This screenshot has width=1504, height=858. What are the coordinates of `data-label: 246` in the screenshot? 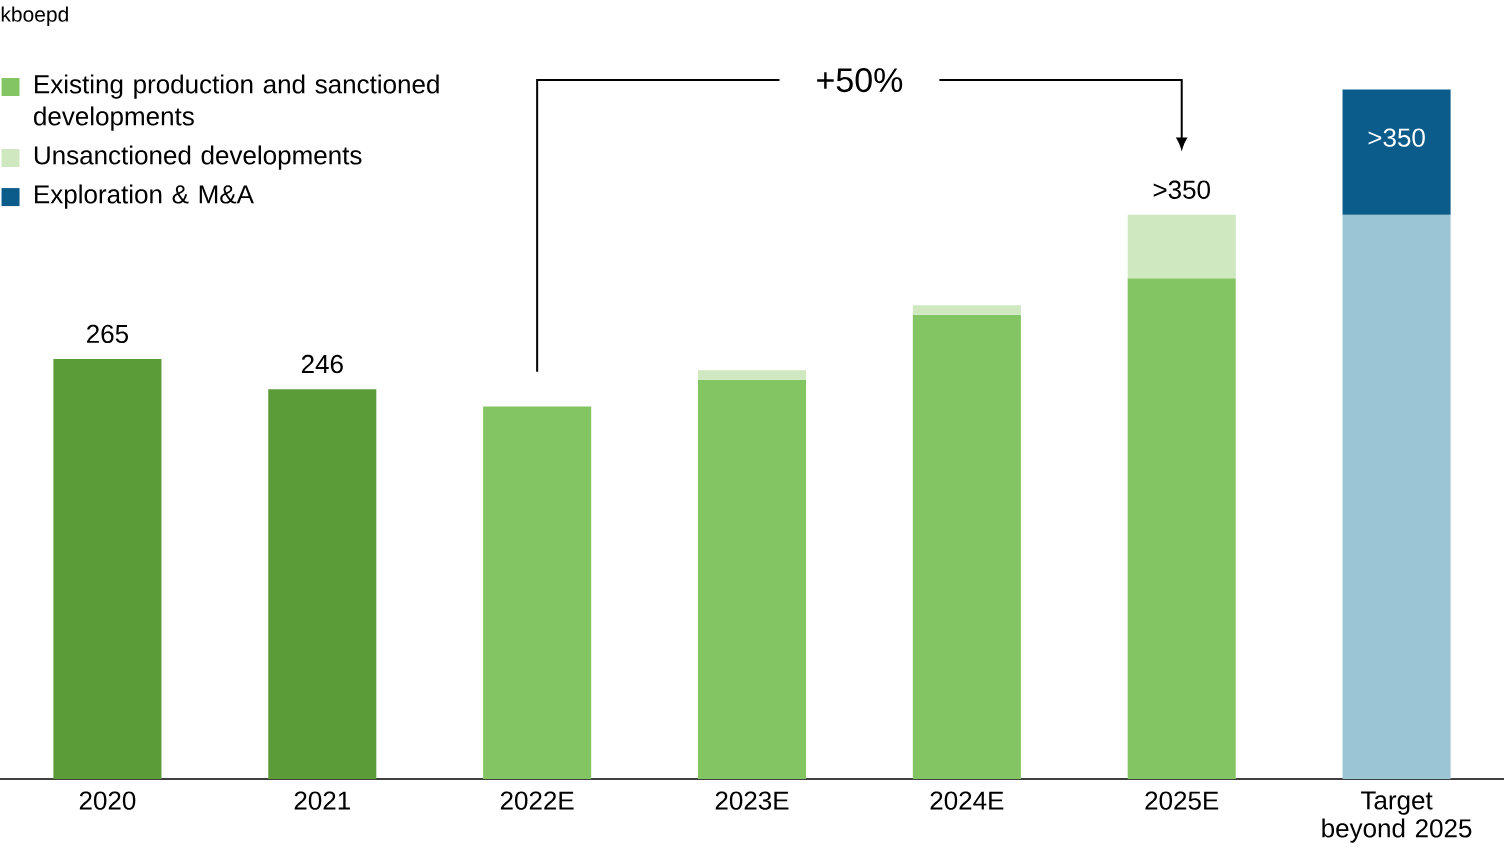 It's located at (322, 364).